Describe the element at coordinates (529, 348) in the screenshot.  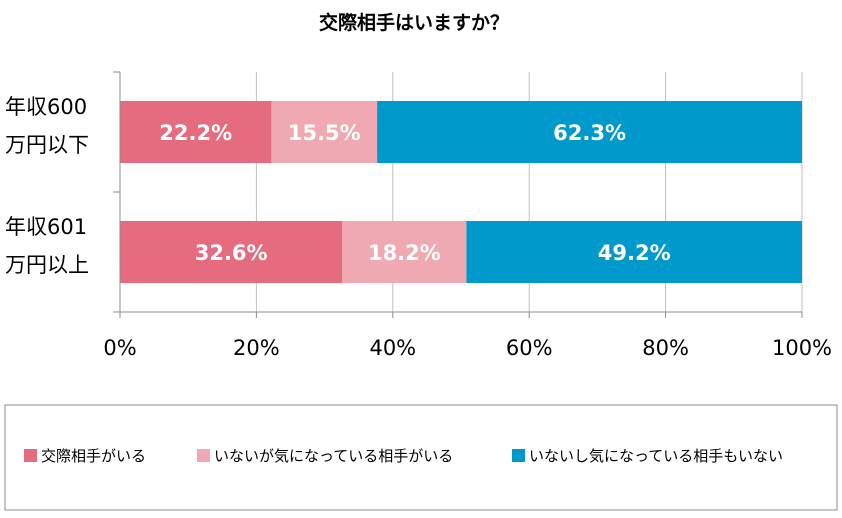
I see `x-tick-label: 60%` at that location.